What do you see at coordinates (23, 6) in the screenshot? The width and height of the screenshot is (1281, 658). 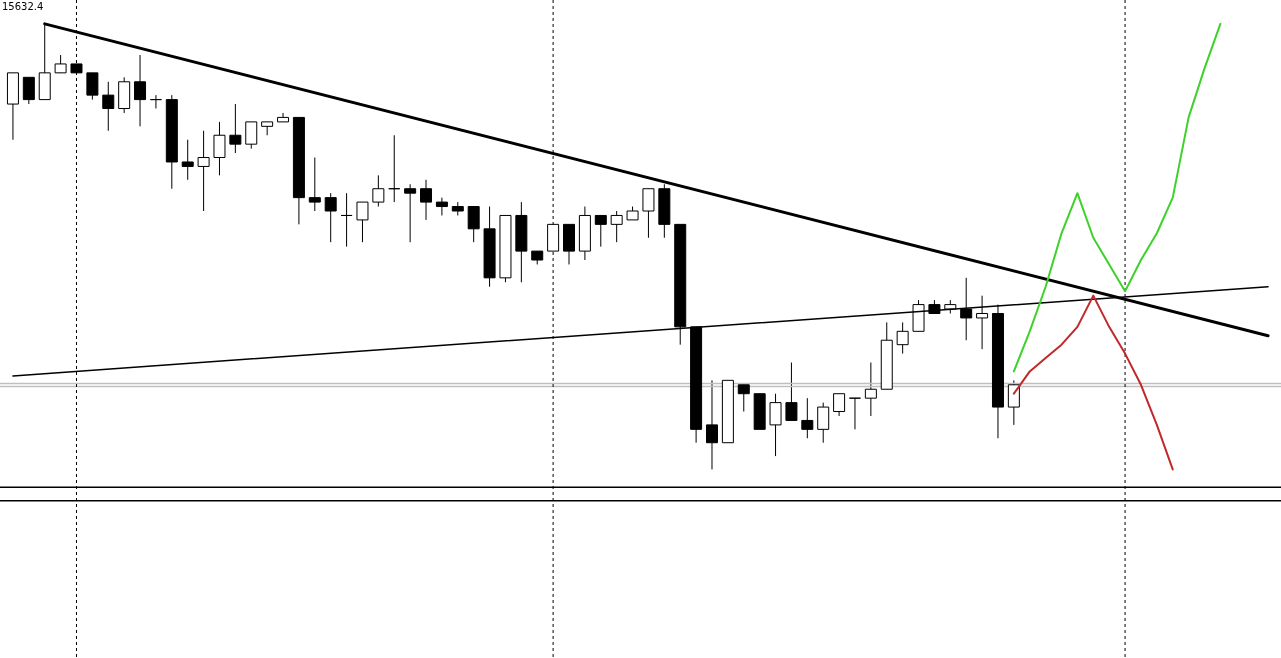 I see `text: 15632.4` at bounding box center [23, 6].